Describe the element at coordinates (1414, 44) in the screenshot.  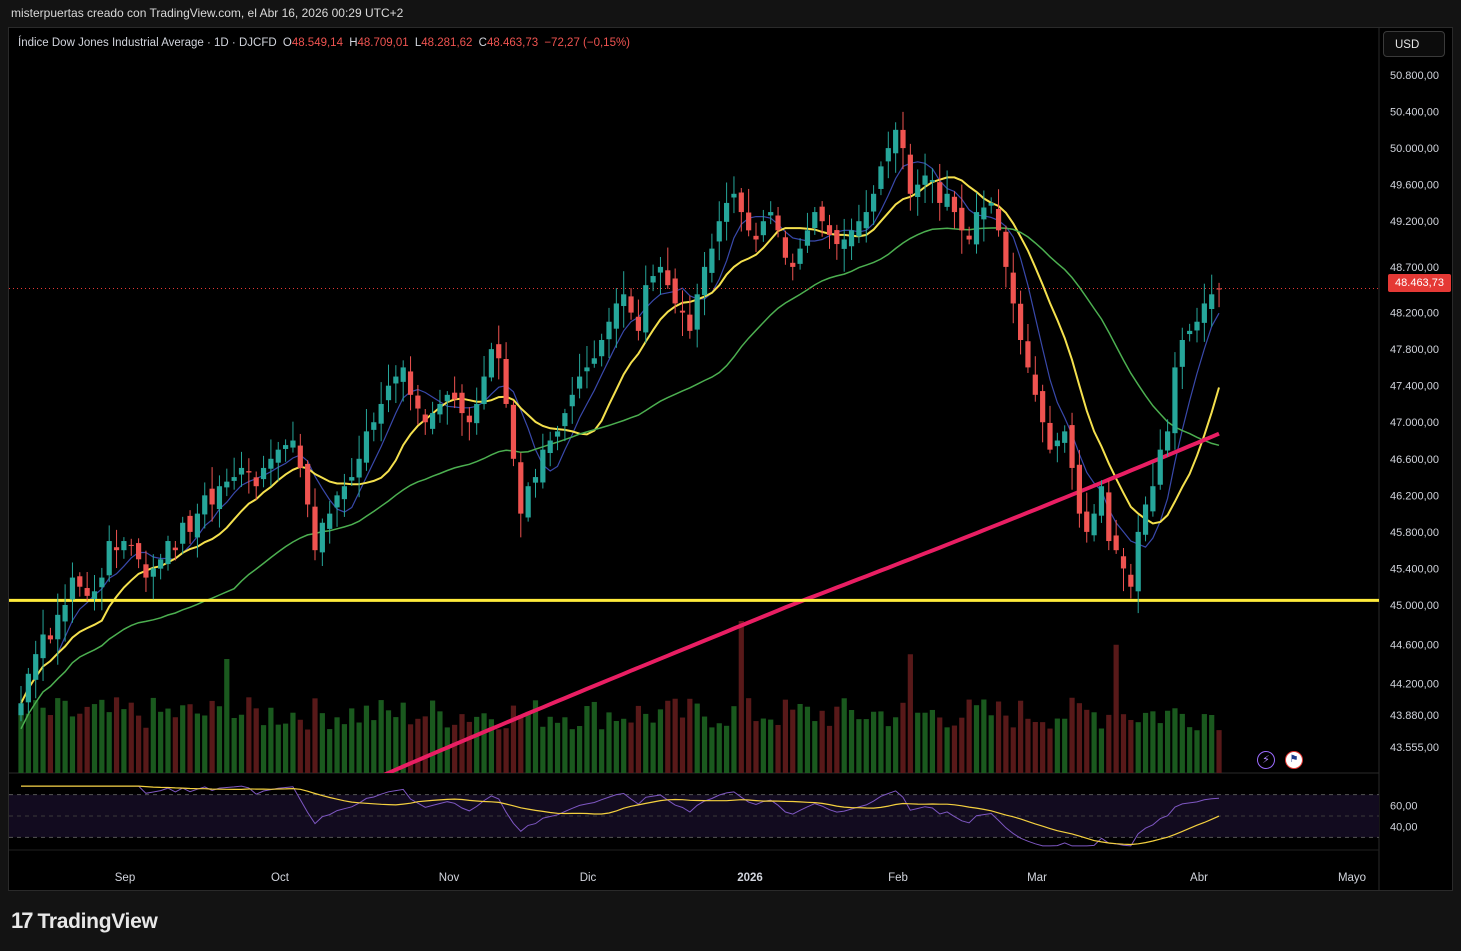
I see `currency-button: USD` at that location.